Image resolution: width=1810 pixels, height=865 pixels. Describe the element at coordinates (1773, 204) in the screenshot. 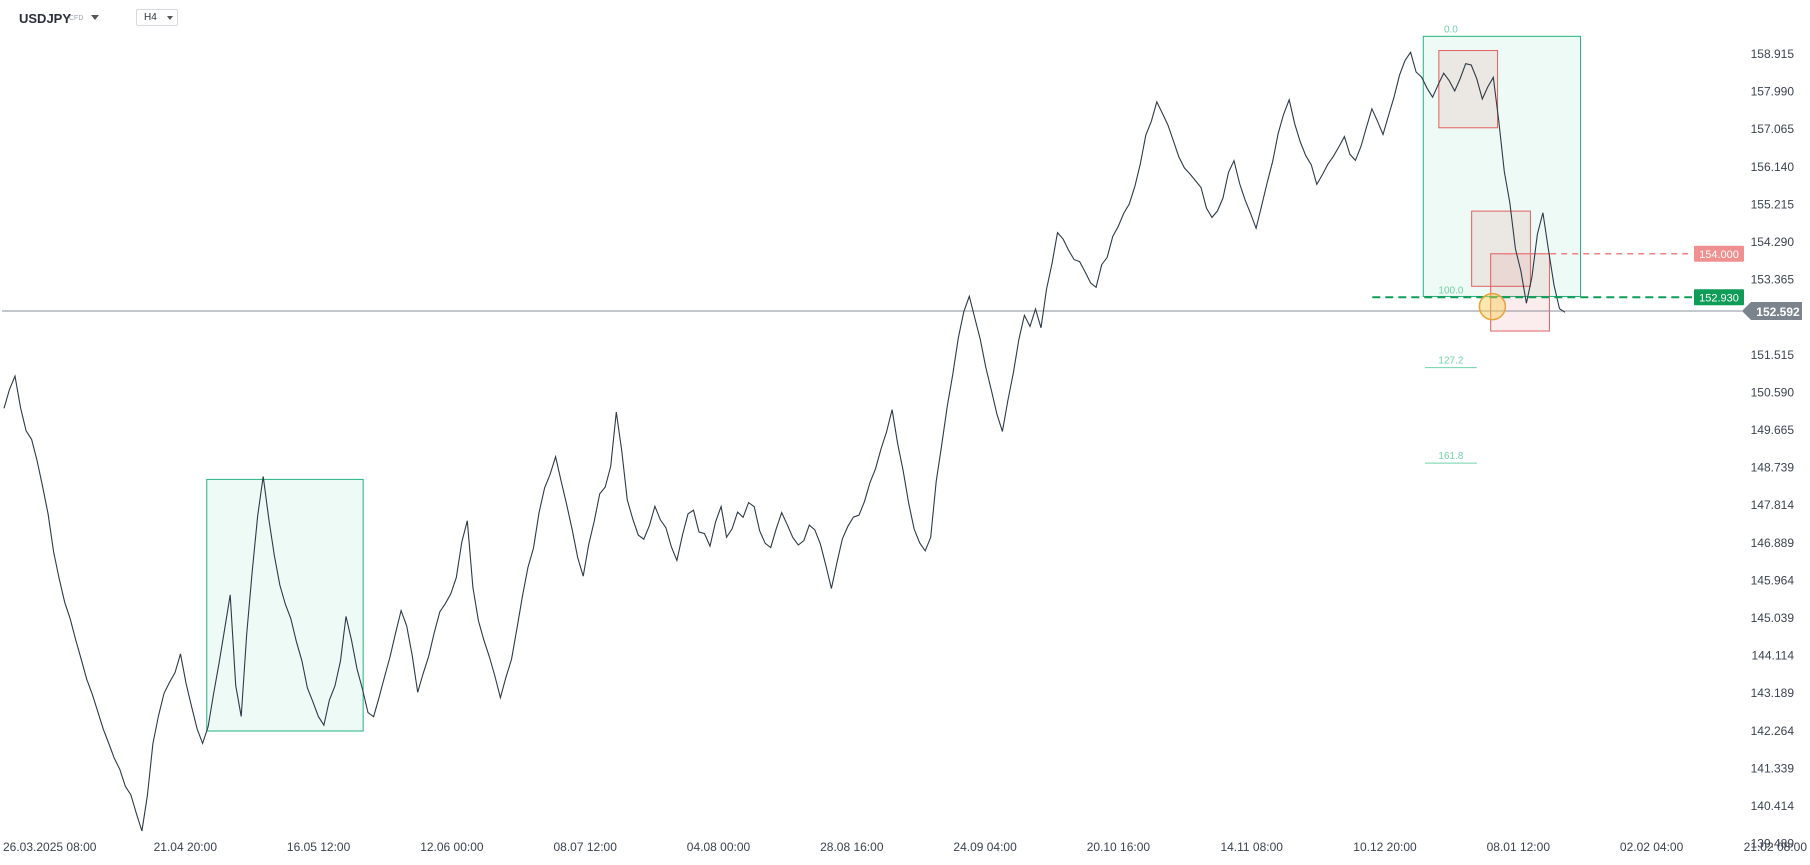

I see `price-axis-label: 155.215` at that location.